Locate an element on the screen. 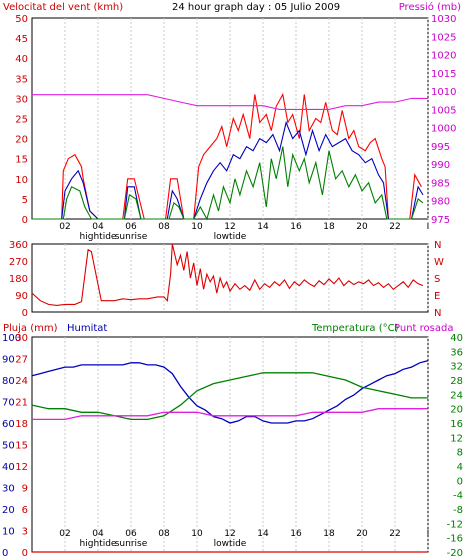  direction-tick-label: 360 is located at coordinates (18, 245).